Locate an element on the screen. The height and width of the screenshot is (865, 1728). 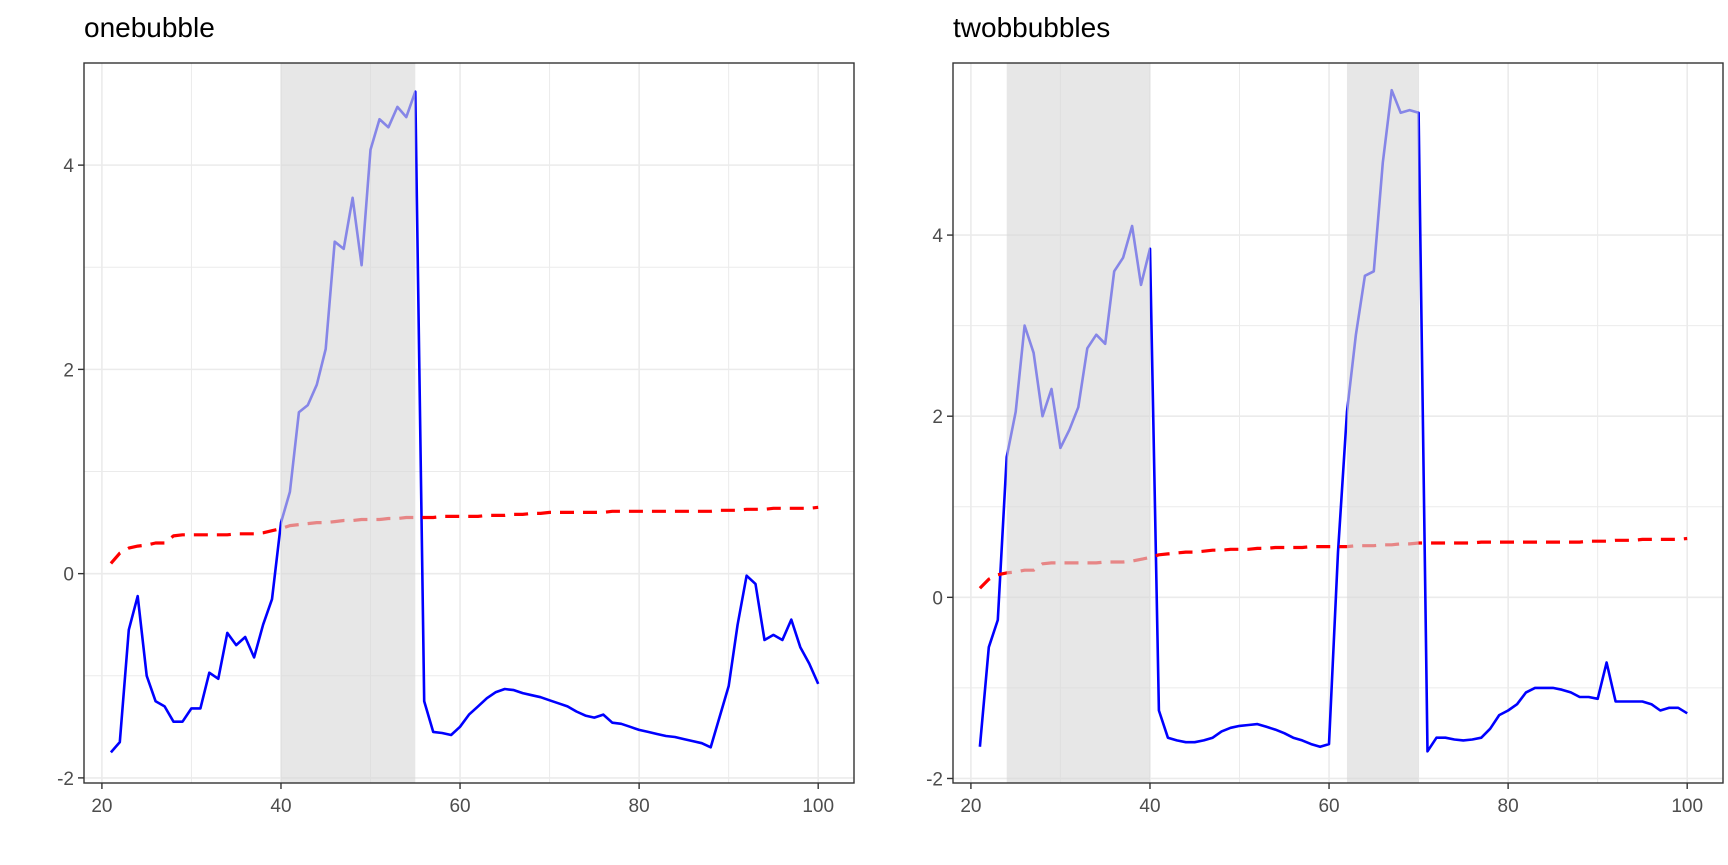
panel-title-twobbubbles: twobbubbles is located at coordinates (1032, 27).